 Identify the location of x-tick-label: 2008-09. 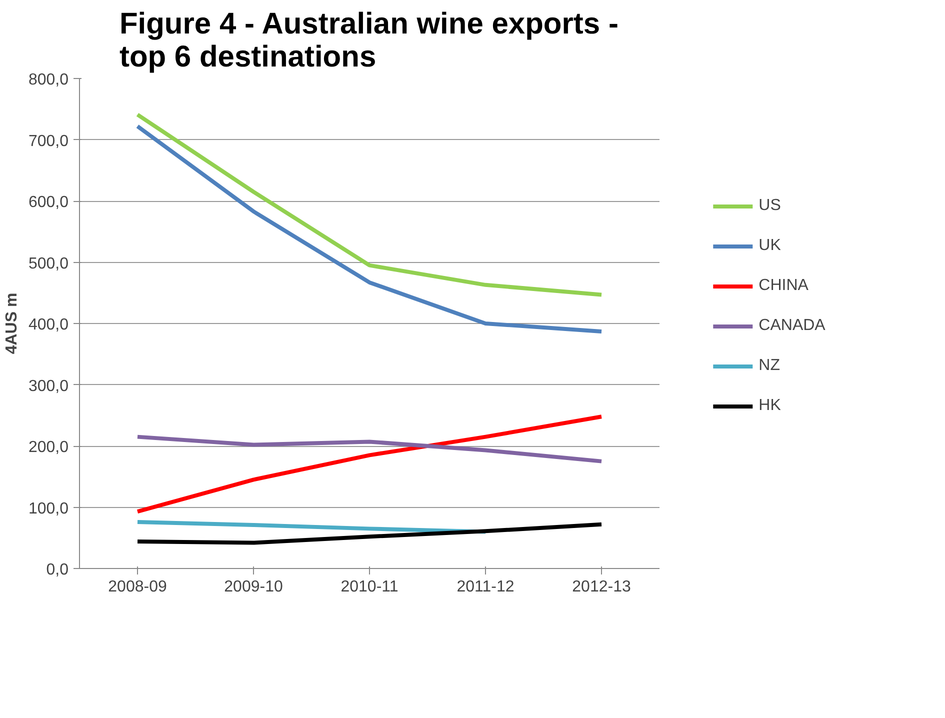
(137, 587).